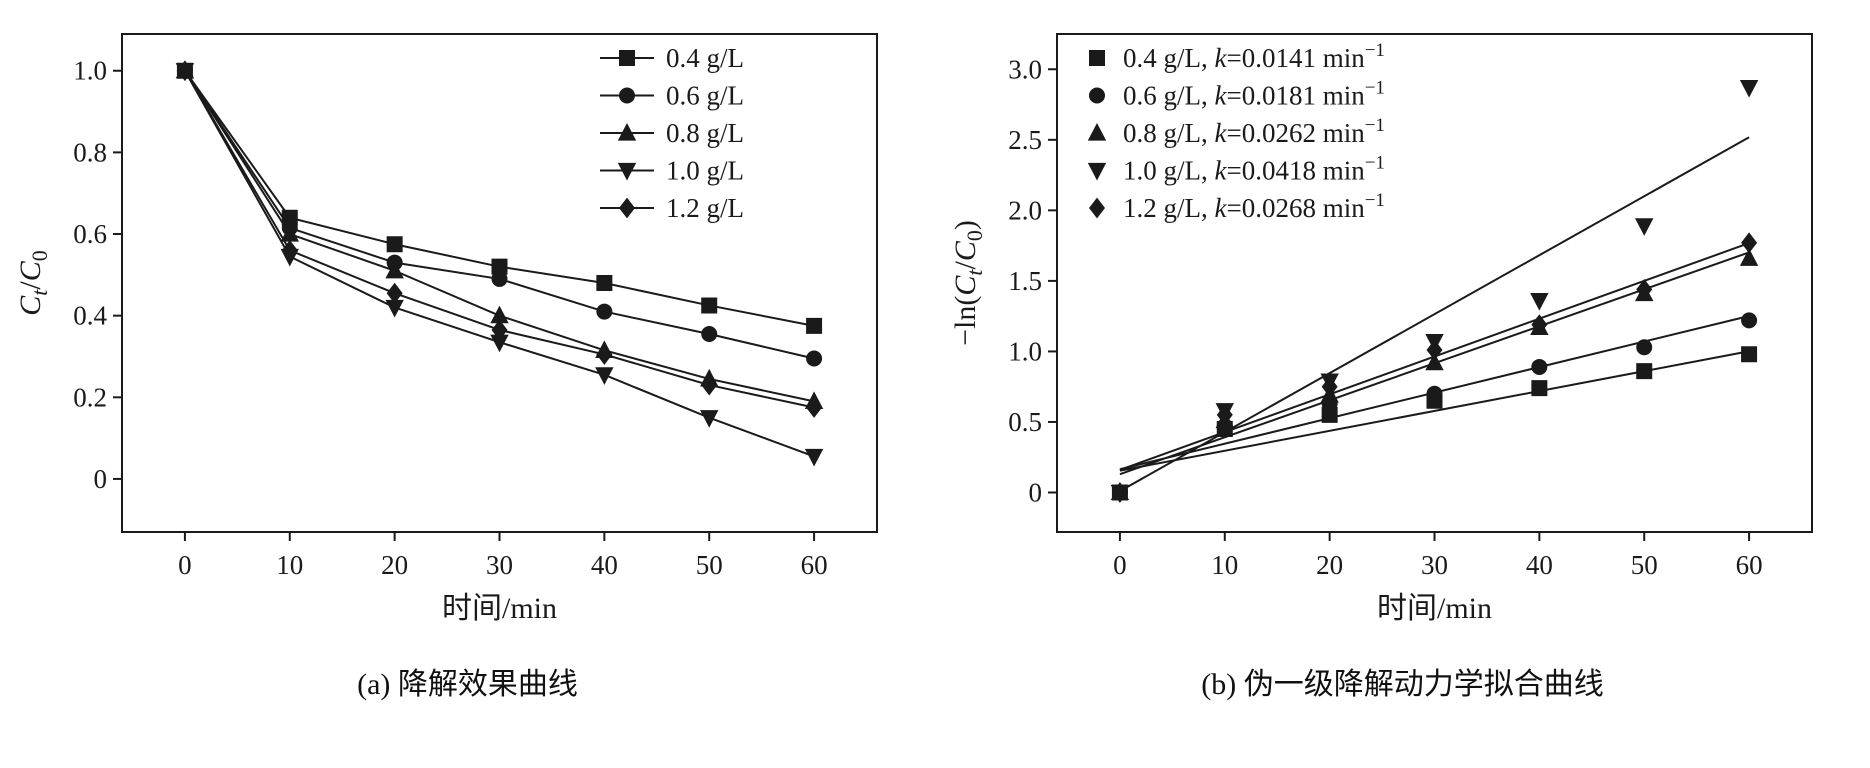 This screenshot has width=1870, height=768. What do you see at coordinates (90, 234) in the screenshot?
I see `y-tick-label: 0.6` at bounding box center [90, 234].